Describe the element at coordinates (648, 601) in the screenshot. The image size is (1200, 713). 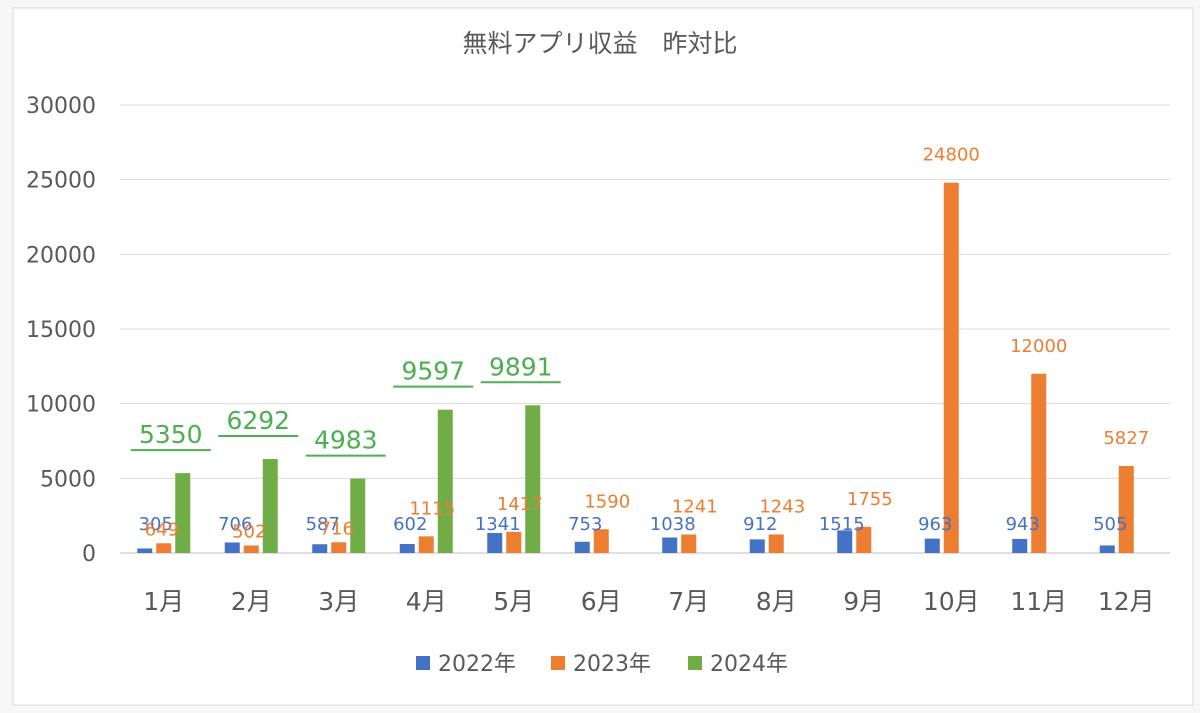
I see `x-axis: 1月 2月 3月 4月 5月 6月 7月 8月 9月 10月 11月 12月` at that location.